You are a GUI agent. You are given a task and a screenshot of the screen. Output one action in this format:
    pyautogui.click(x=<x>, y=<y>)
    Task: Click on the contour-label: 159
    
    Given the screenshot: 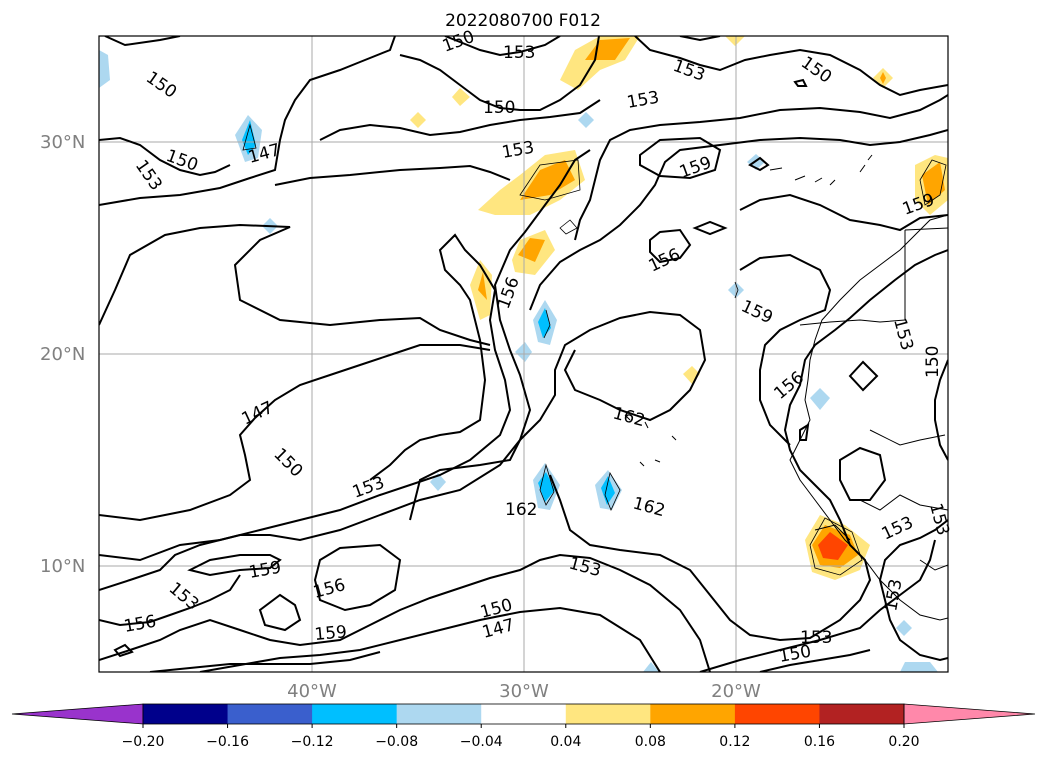 What is the action you would take?
    pyautogui.click(x=331, y=633)
    